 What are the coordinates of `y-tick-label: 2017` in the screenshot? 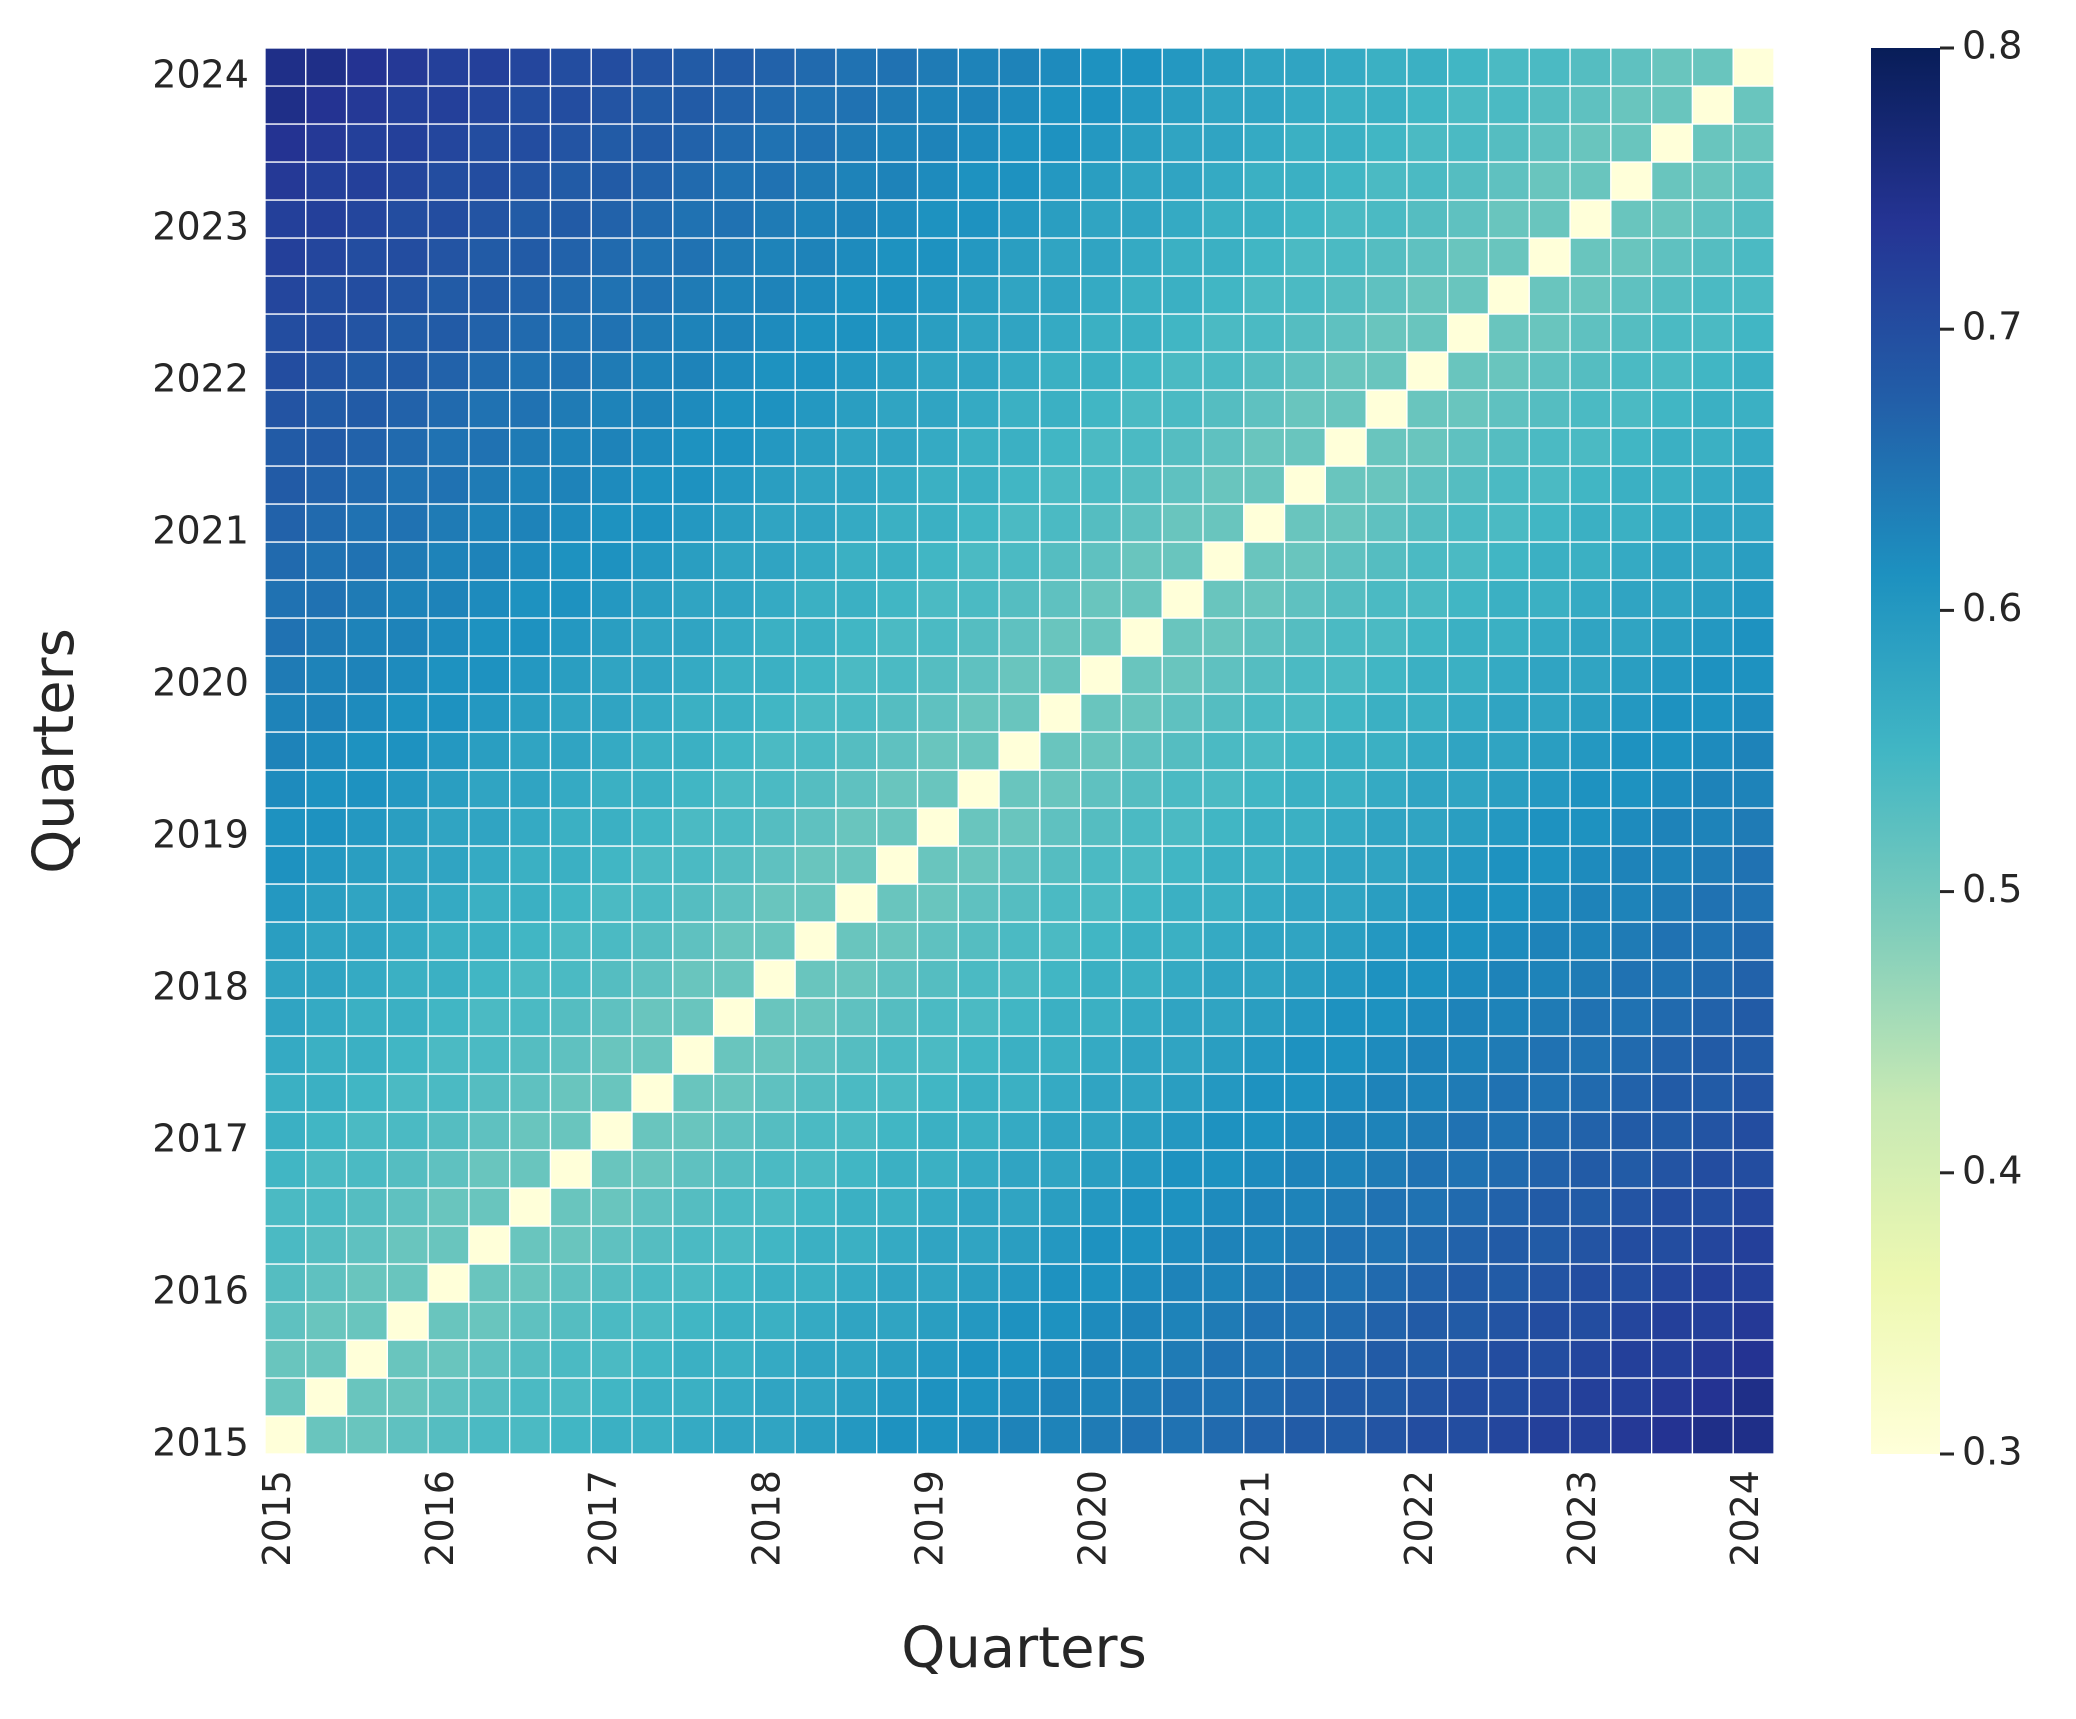 It's located at (200, 1139).